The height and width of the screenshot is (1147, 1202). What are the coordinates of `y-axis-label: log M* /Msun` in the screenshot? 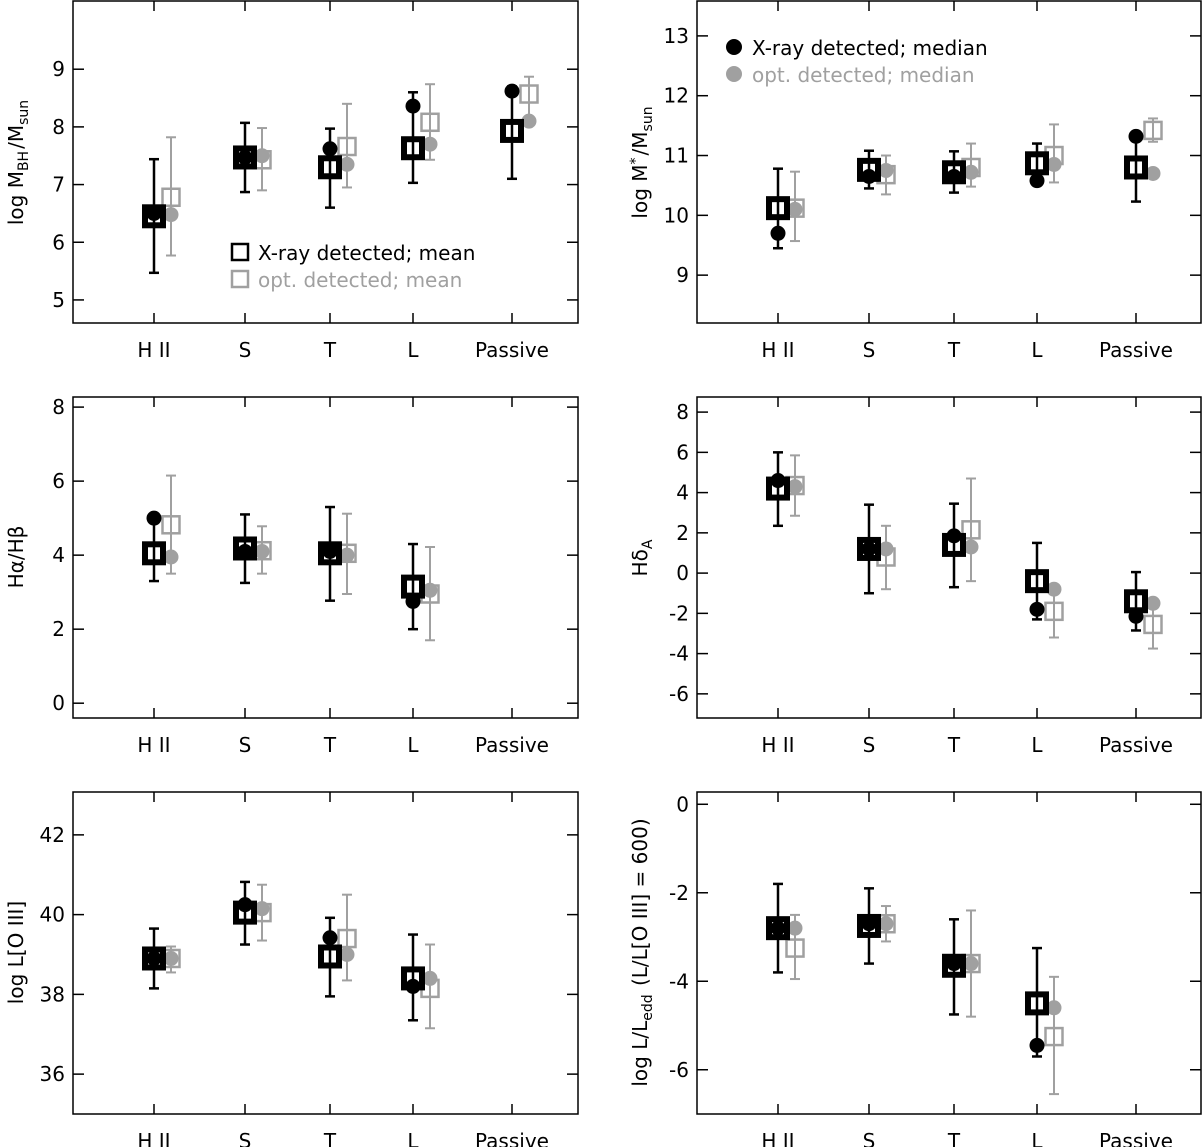 It's located at (642, 161).